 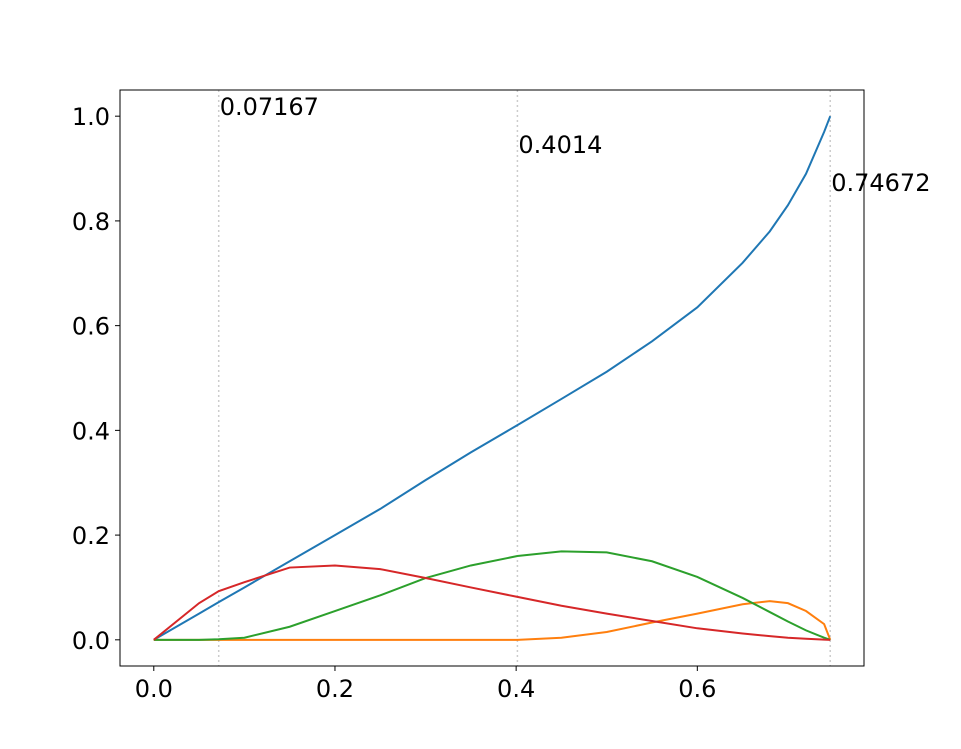 I want to click on y-tick-label: 0.0, so click(x=91, y=641).